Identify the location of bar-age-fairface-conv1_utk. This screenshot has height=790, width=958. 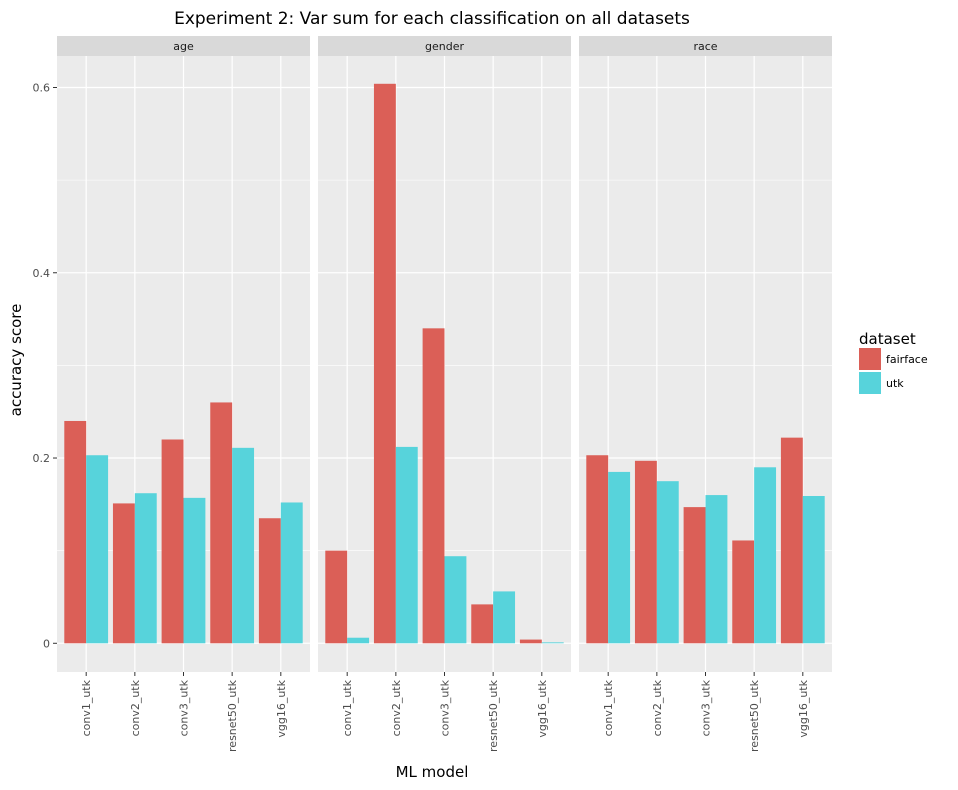
(75, 532).